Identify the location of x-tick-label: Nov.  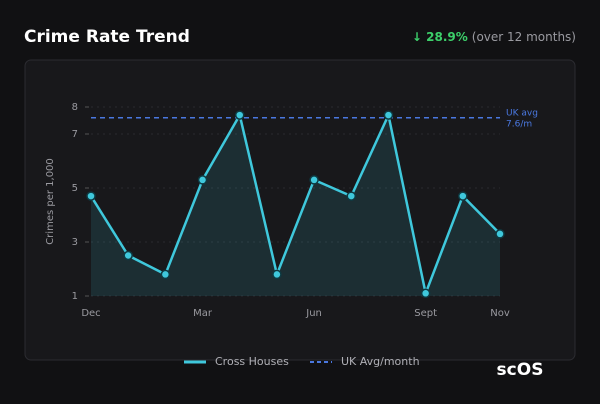
(500, 313).